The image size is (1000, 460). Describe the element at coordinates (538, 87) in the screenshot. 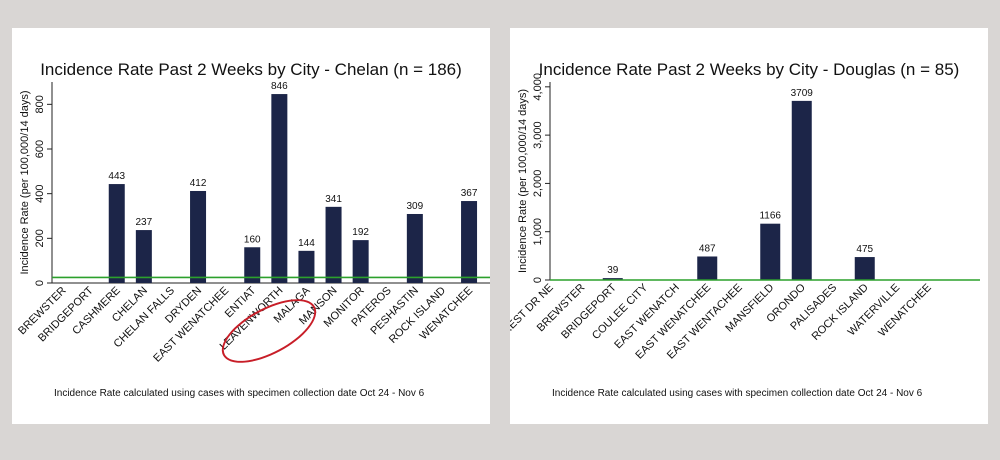

I see `y-tick-label: 4,000` at that location.